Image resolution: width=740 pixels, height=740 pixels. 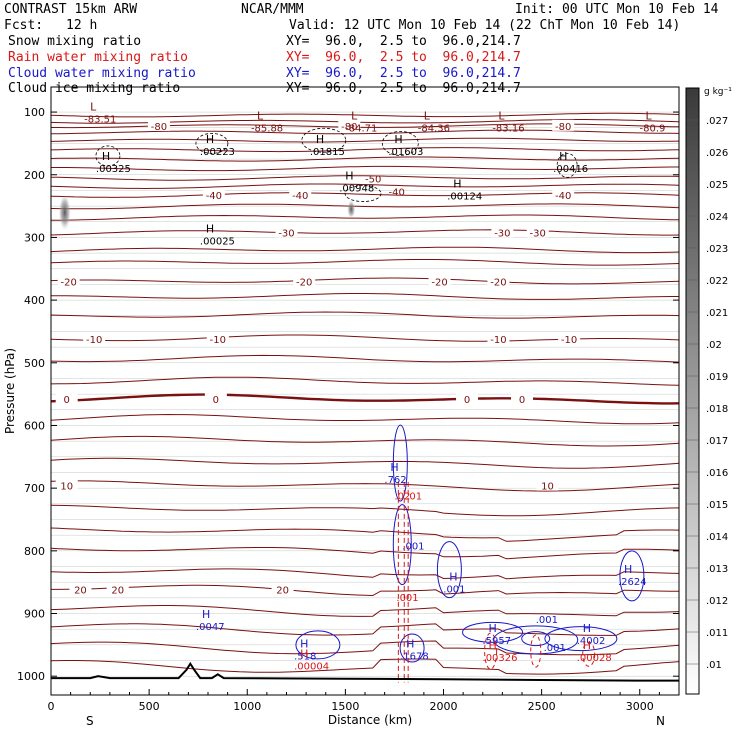 I want to click on colorbar-tick-label: .019, so click(x=717, y=377).